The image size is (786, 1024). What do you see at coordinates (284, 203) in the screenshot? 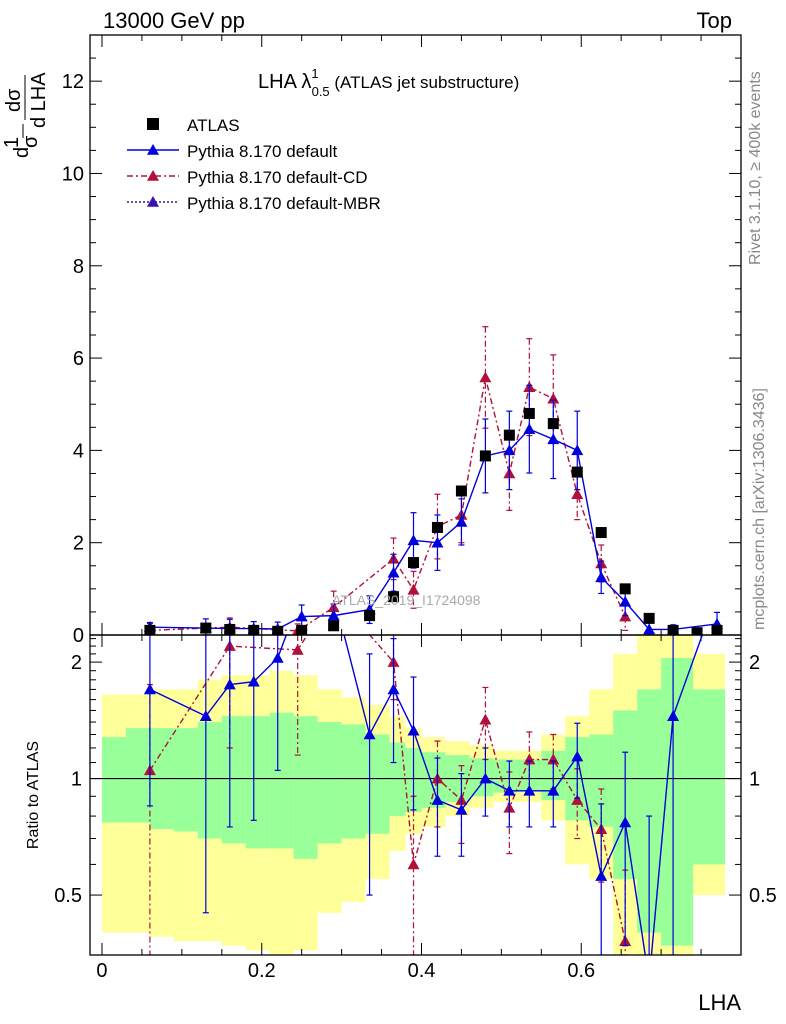
I see `legend-entry-label: Pythia 8.170 default-MBR` at bounding box center [284, 203].